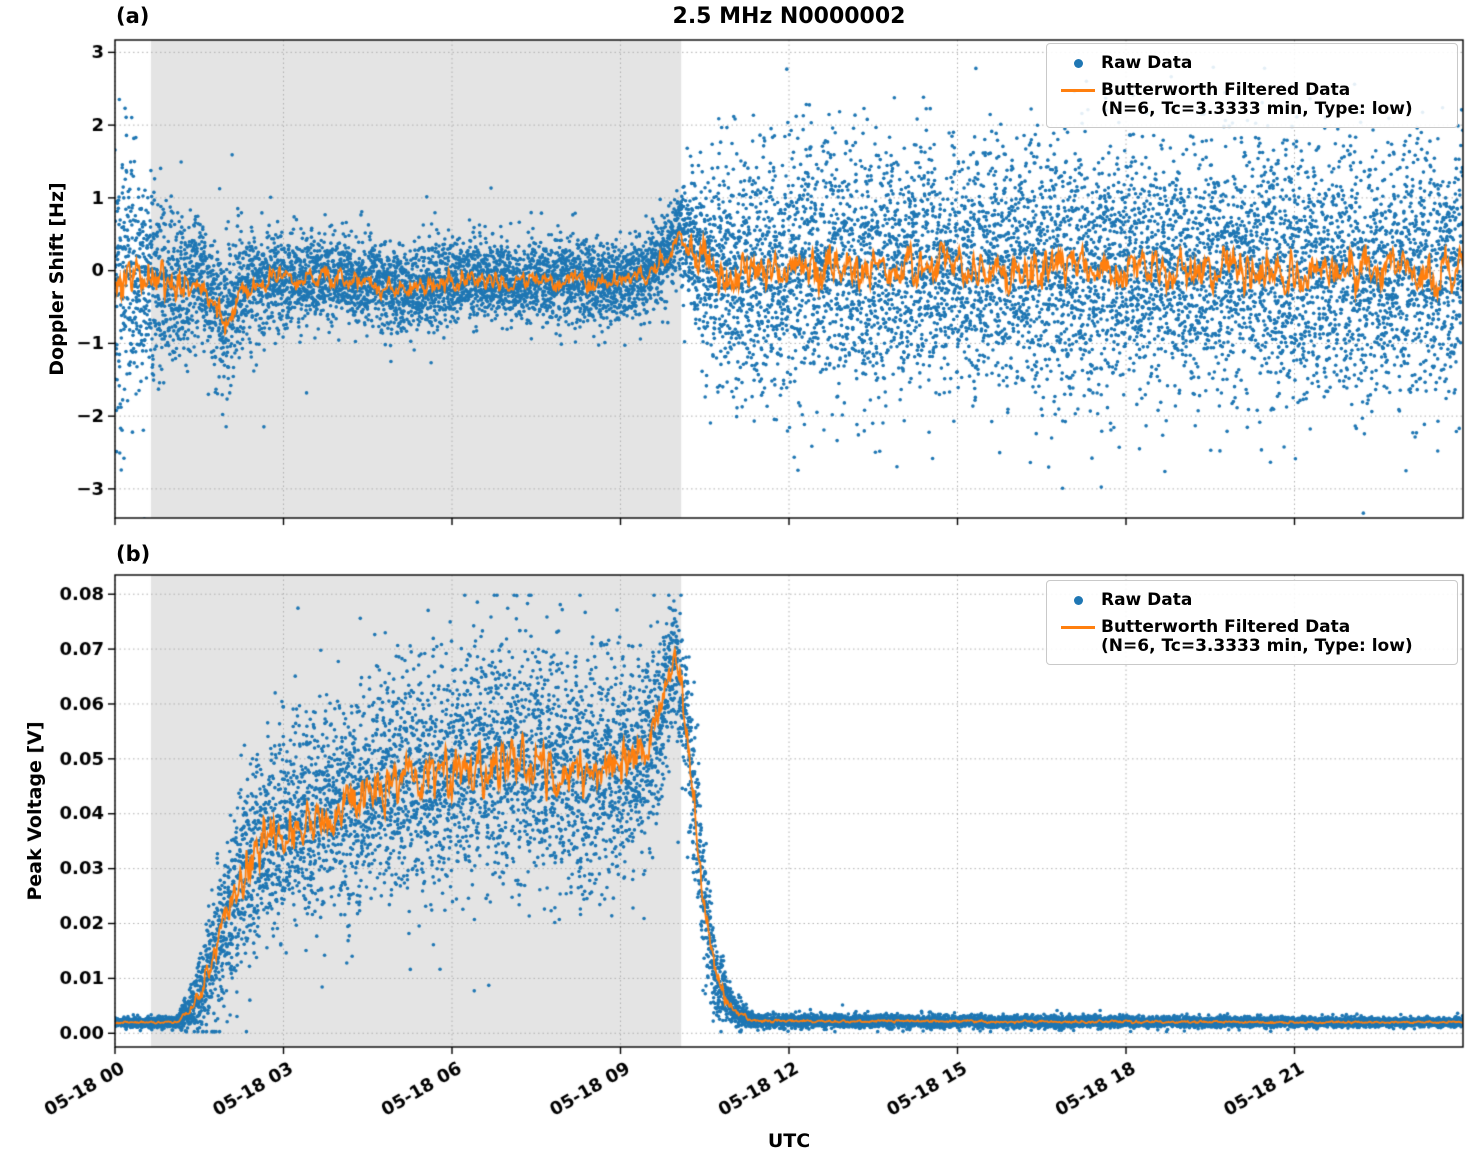 This screenshot has height=1172, width=1471. I want to click on x-axis-label: UTC, so click(789, 1141).